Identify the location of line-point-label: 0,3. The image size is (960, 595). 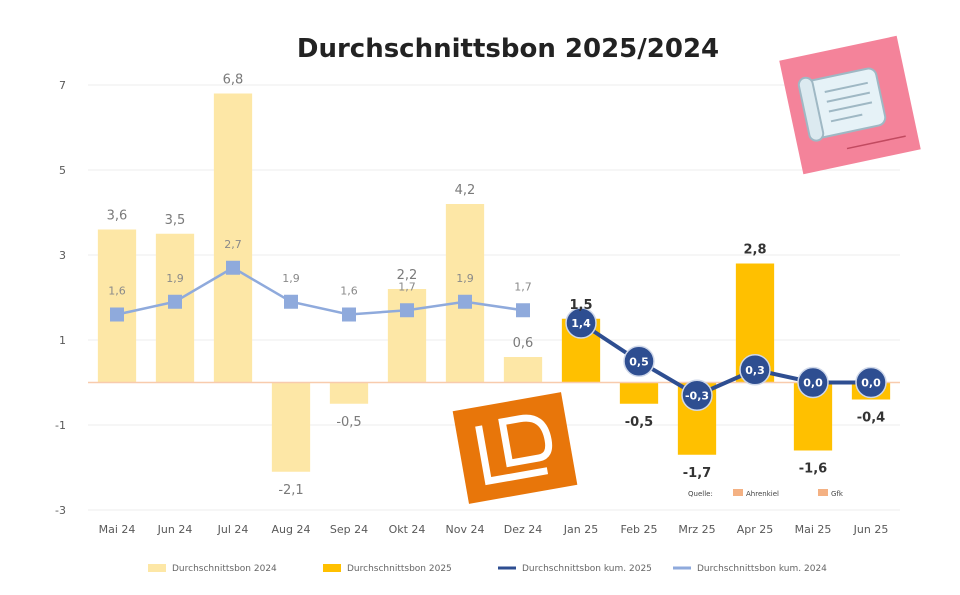
(755, 370).